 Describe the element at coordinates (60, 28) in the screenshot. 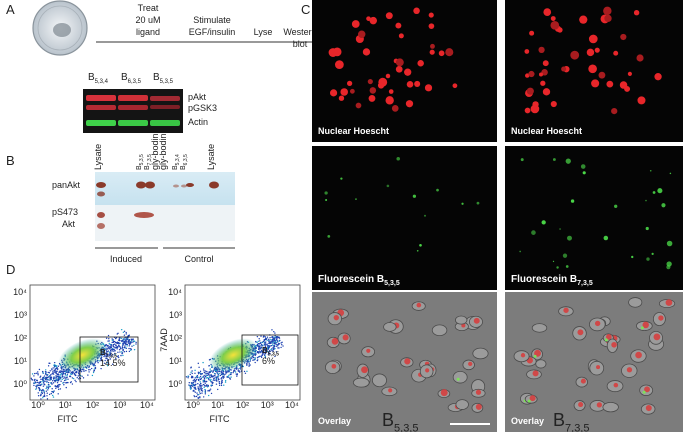

I see `petri-rim` at that location.